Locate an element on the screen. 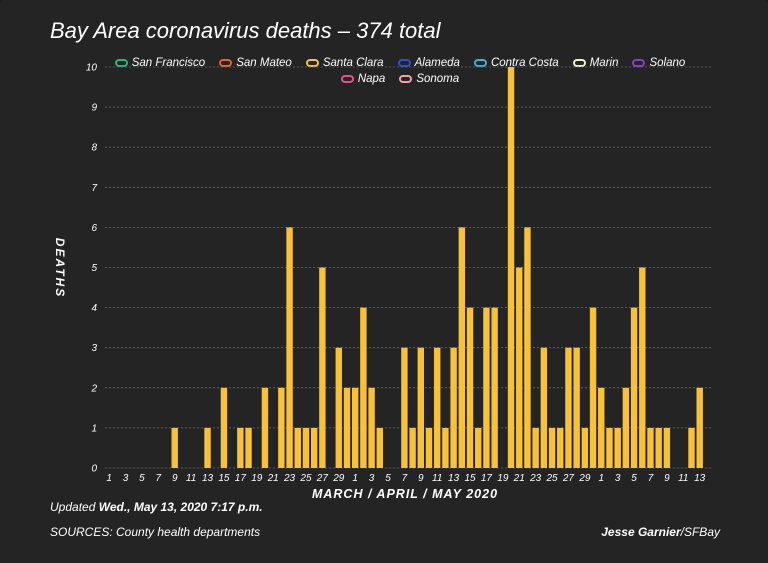  legend-label: San Francisco is located at coordinates (168, 63).